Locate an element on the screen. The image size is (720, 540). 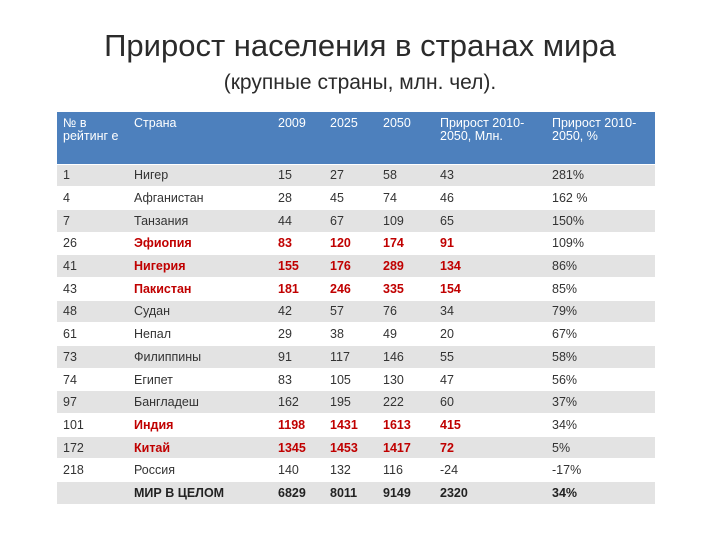
cell-country: Эфиопия is located at coordinates (200, 243).